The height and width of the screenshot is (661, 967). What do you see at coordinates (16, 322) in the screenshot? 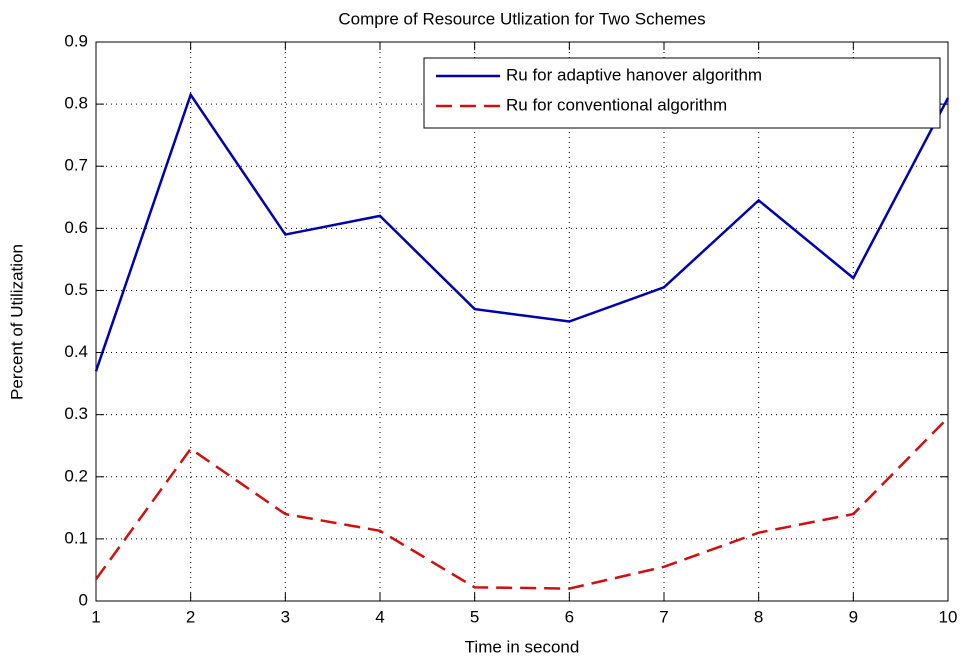
I see `y-axis-label: Percent of Utilization` at bounding box center [16, 322].